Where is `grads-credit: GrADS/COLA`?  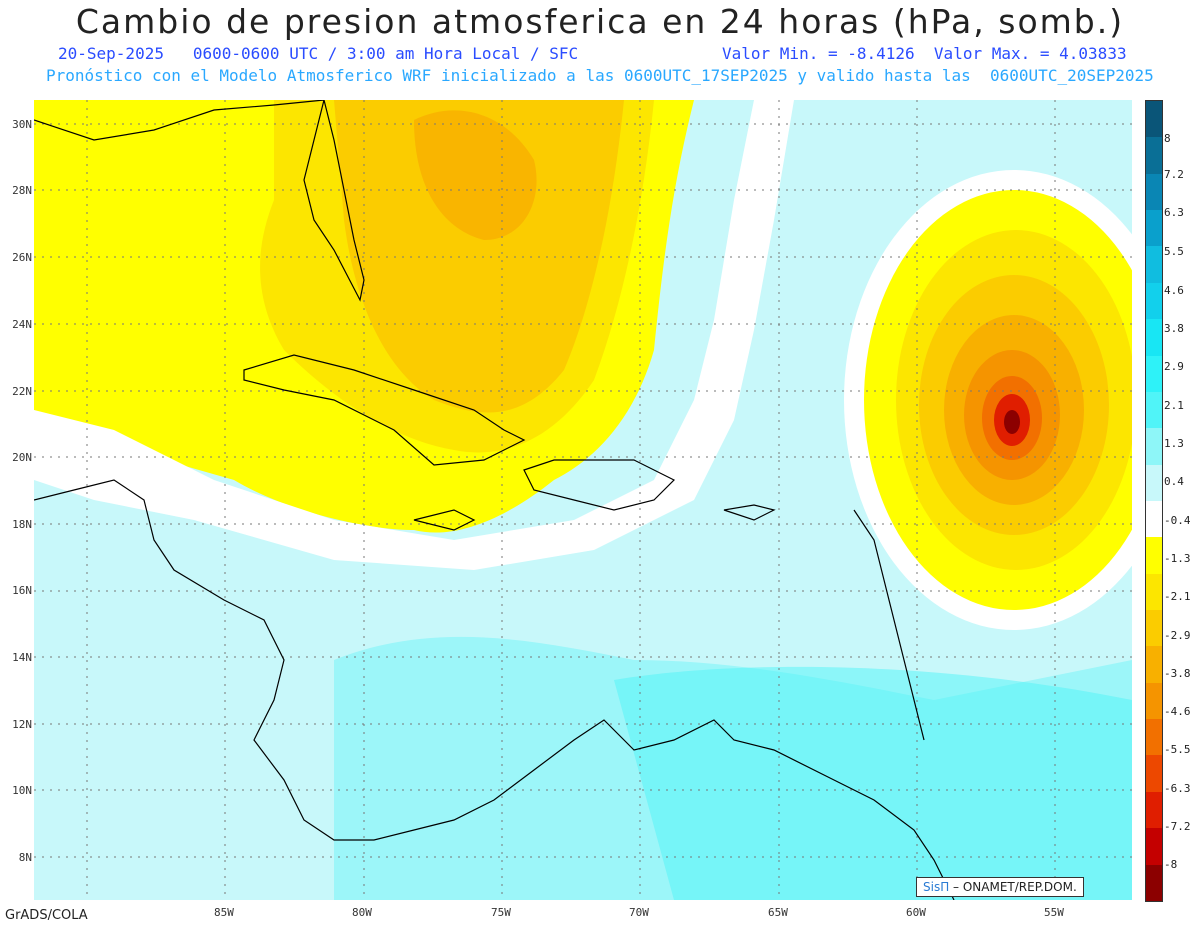
grads-credit: GrADS/COLA is located at coordinates (46, 915).